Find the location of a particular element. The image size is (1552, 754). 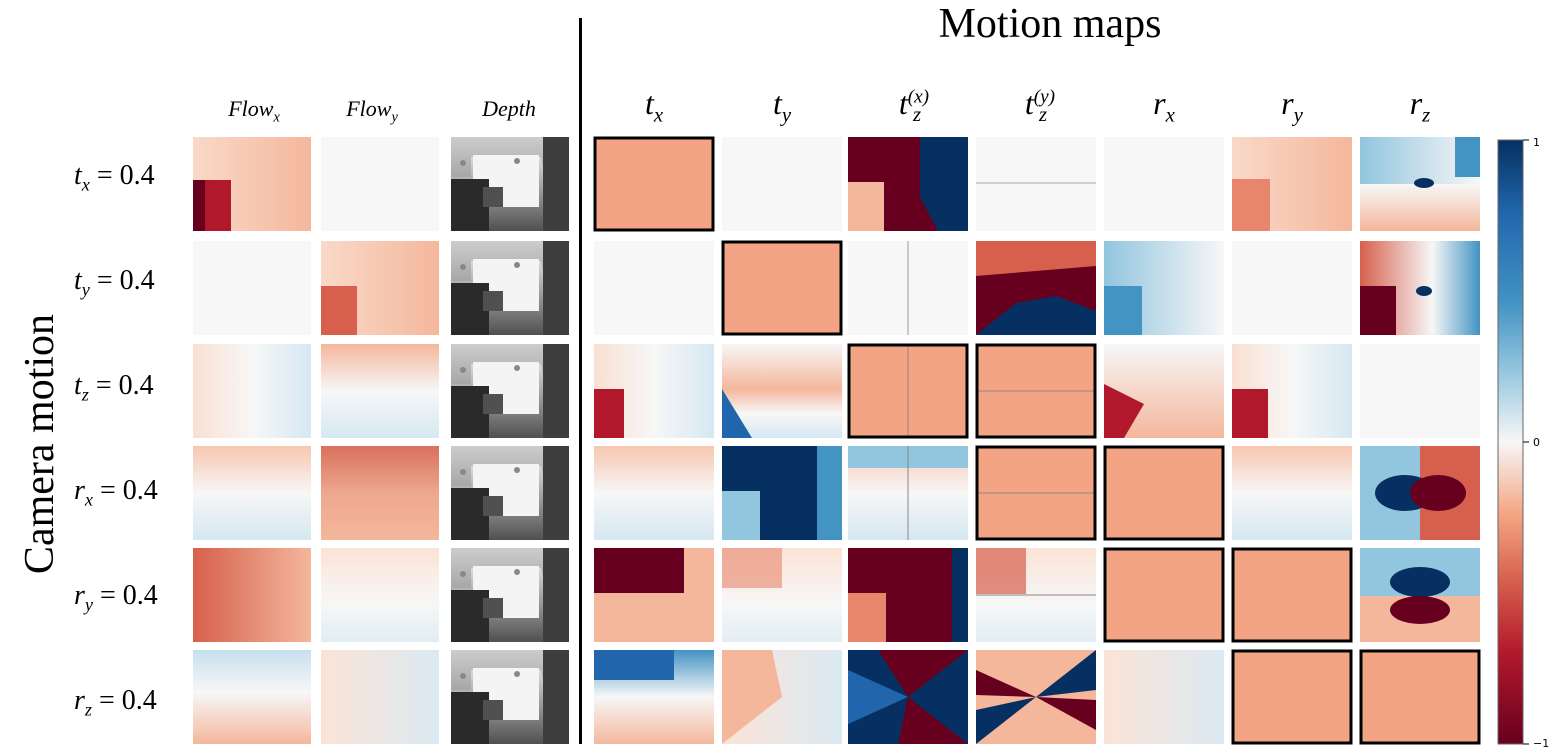

col-label-flow-x: Flowx is located at coordinates (254, 111).